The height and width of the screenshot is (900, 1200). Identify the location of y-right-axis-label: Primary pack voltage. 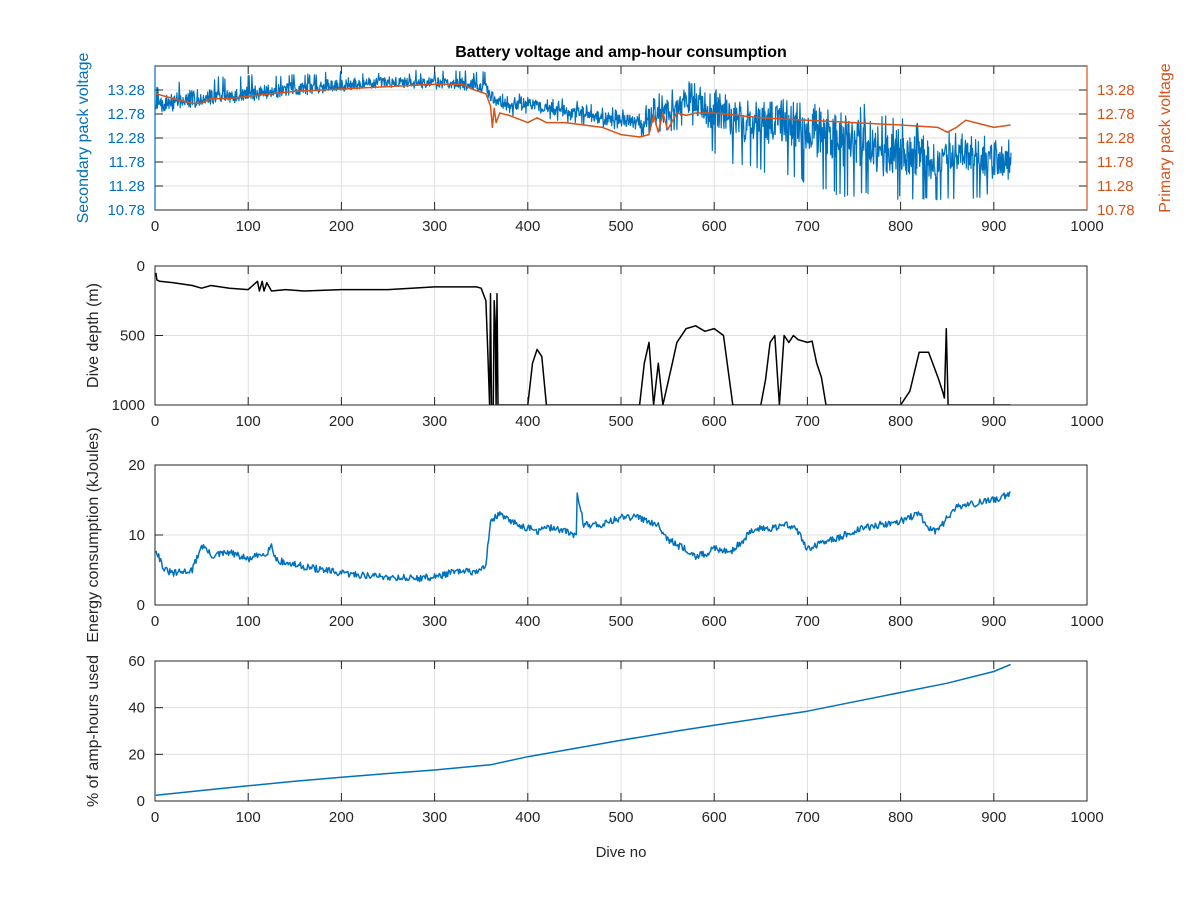
(1165, 137).